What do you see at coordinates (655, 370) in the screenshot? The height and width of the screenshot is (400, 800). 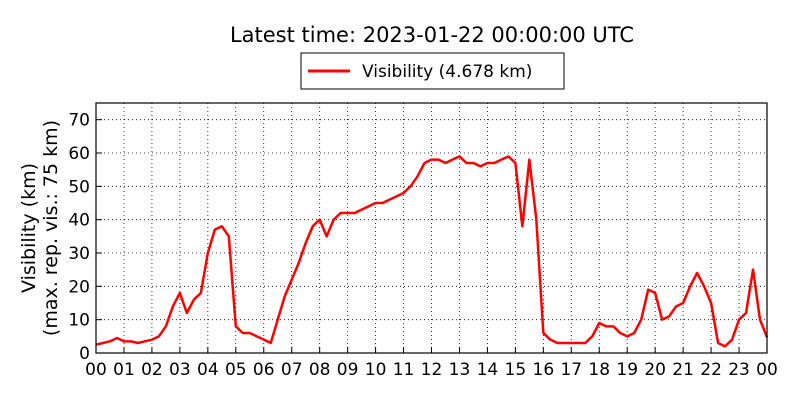 I see `x-tick-label: 20` at bounding box center [655, 370].